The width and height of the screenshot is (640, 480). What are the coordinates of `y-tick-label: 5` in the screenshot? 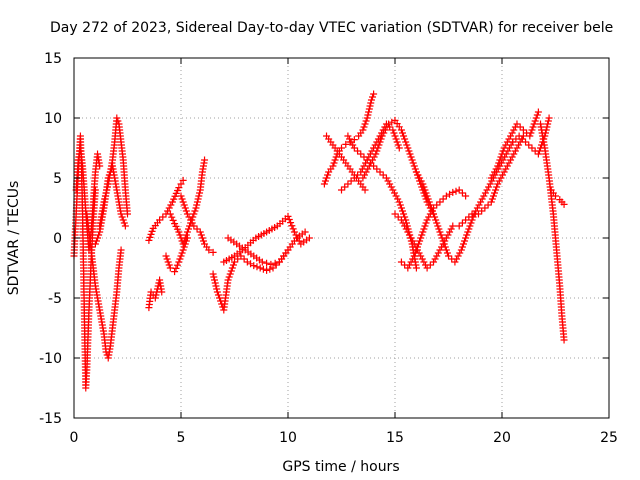 It's located at (57, 179).